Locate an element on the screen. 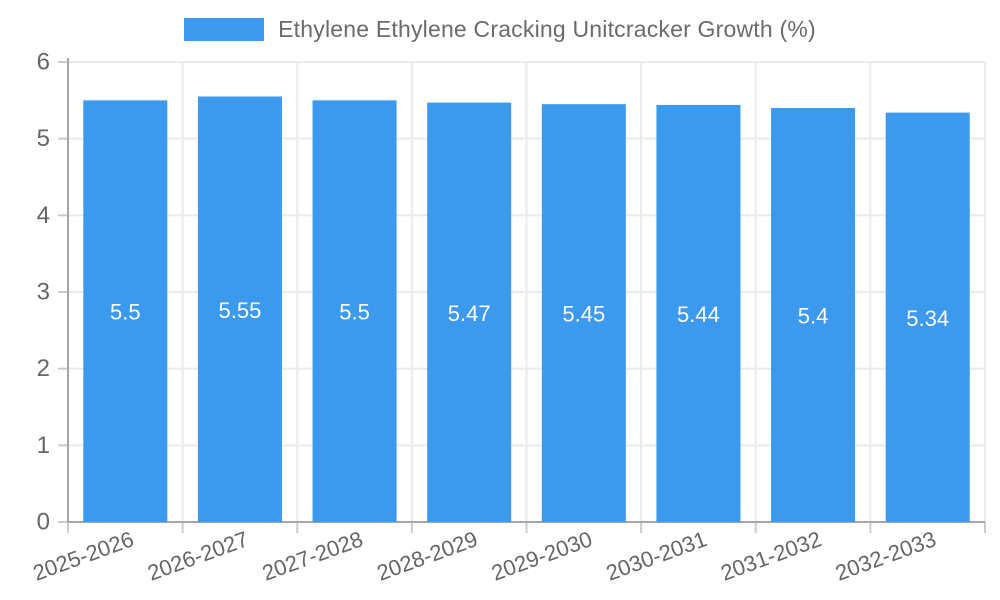 The height and width of the screenshot is (600, 1000). x-tick-label: 2030-2031 is located at coordinates (656, 555).